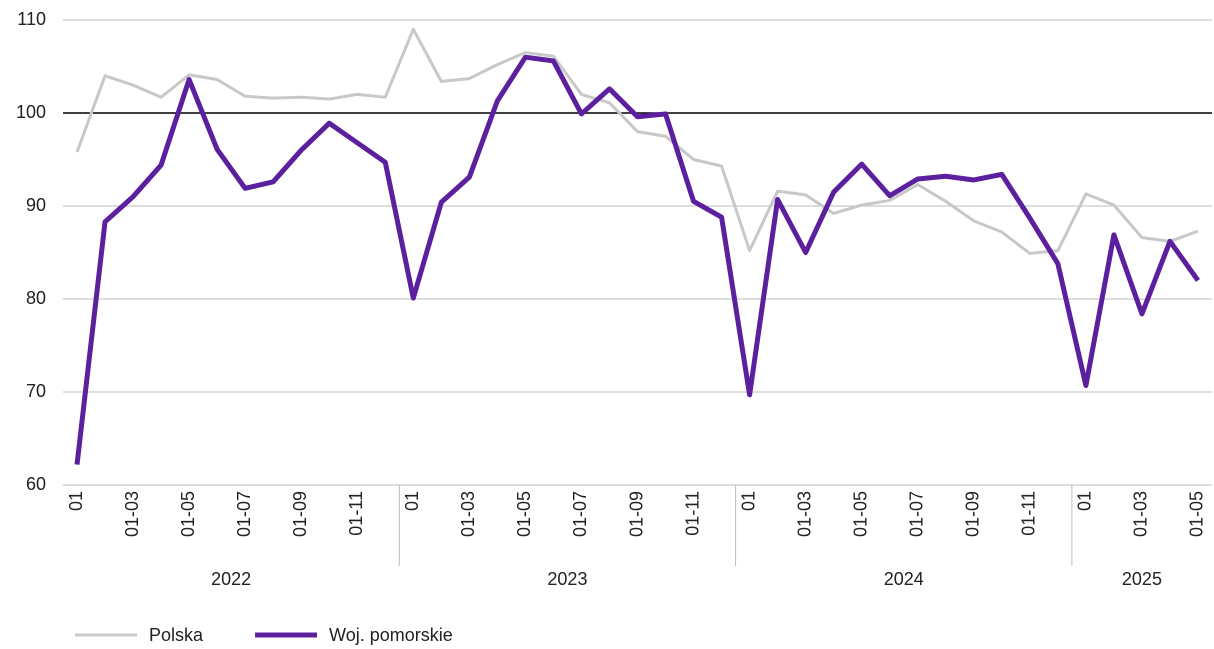 This screenshot has height=649, width=1214. Describe the element at coordinates (31, 112) in the screenshot. I see `y-tick-label: 100` at that location.